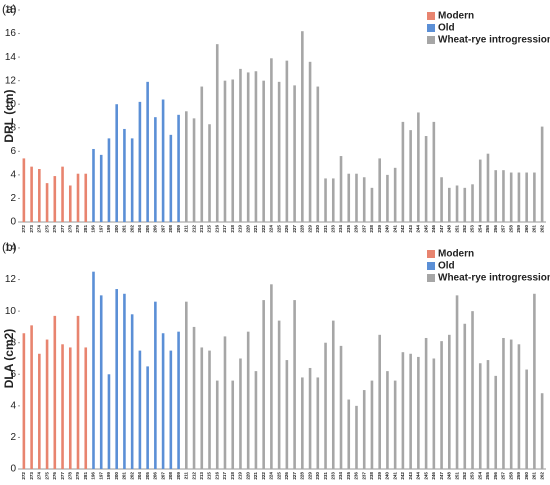 The image size is (550, 485). What do you see at coordinates (11, 57) in the screenshot?
I see `y-tick-label: 14` at bounding box center [11, 57].